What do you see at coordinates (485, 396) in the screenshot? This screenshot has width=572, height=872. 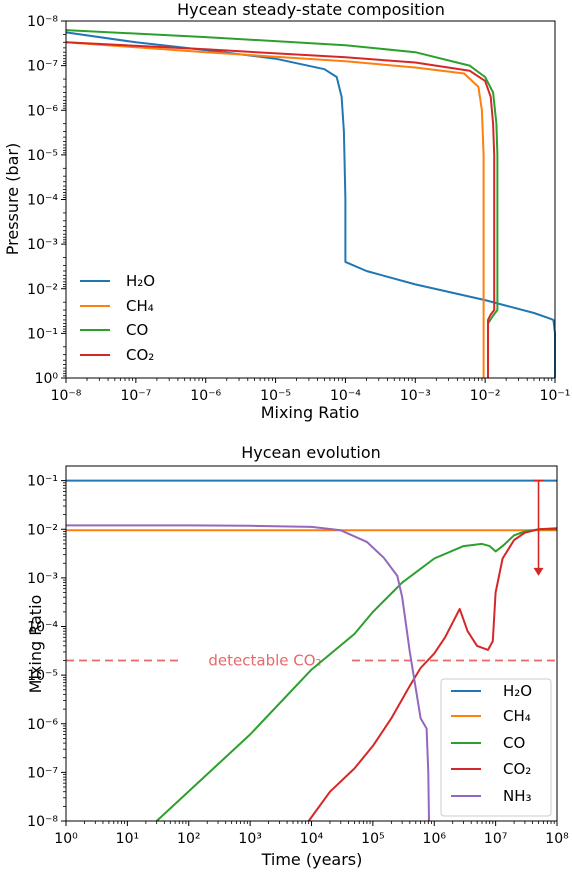 I see `x-tick-label: 10⁻²` at bounding box center [485, 396].